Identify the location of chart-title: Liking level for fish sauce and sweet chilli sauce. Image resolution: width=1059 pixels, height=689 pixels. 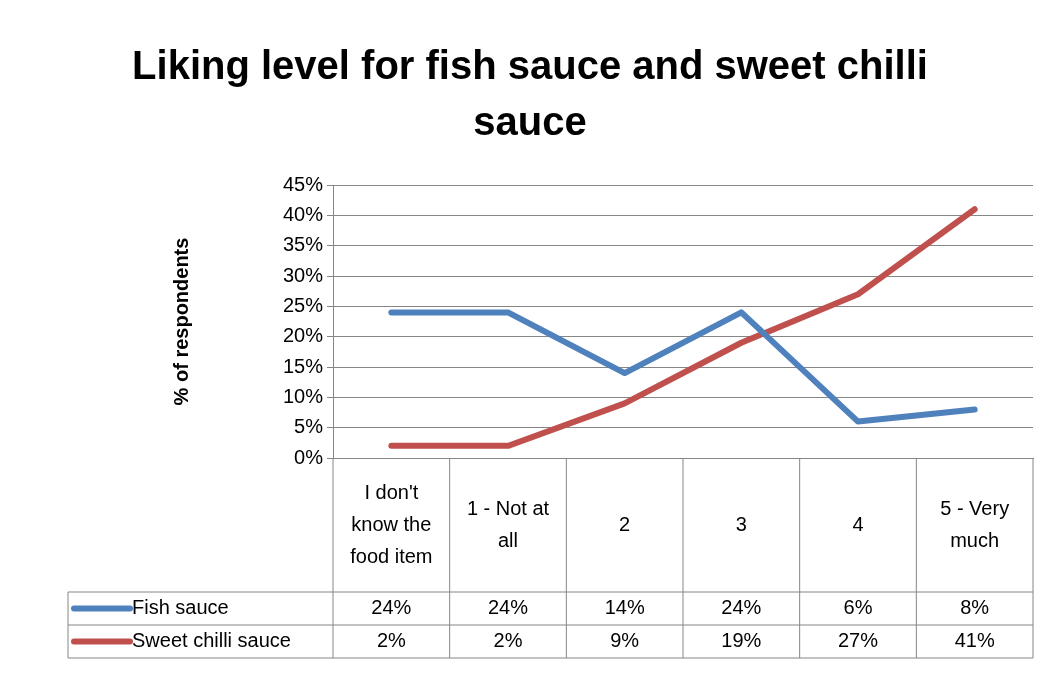
(530, 93).